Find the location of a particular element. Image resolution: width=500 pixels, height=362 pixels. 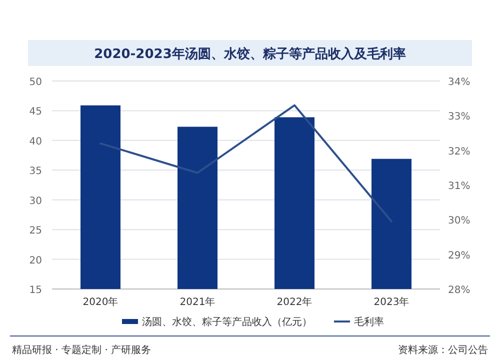

y-tick-label: 30 is located at coordinates (35, 201).